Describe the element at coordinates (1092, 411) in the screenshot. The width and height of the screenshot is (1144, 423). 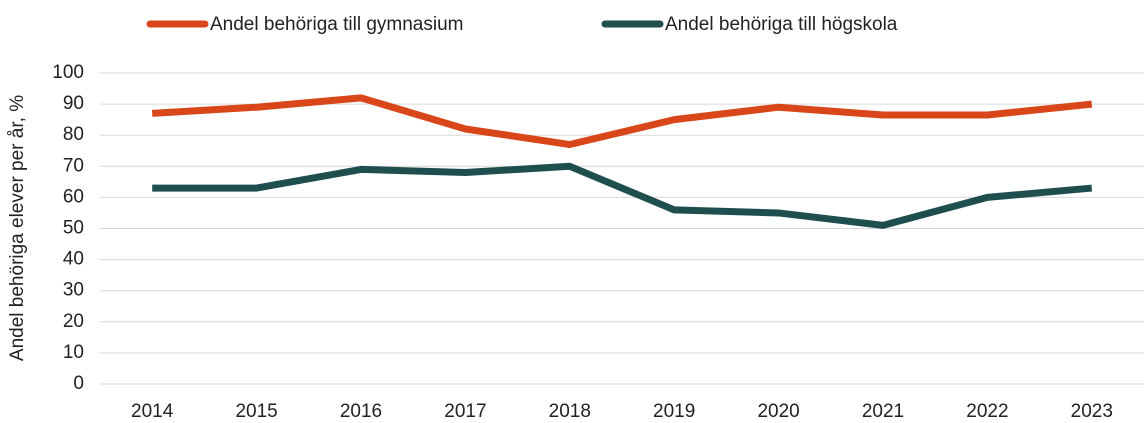
I see `x-tick-label: 2023` at that location.